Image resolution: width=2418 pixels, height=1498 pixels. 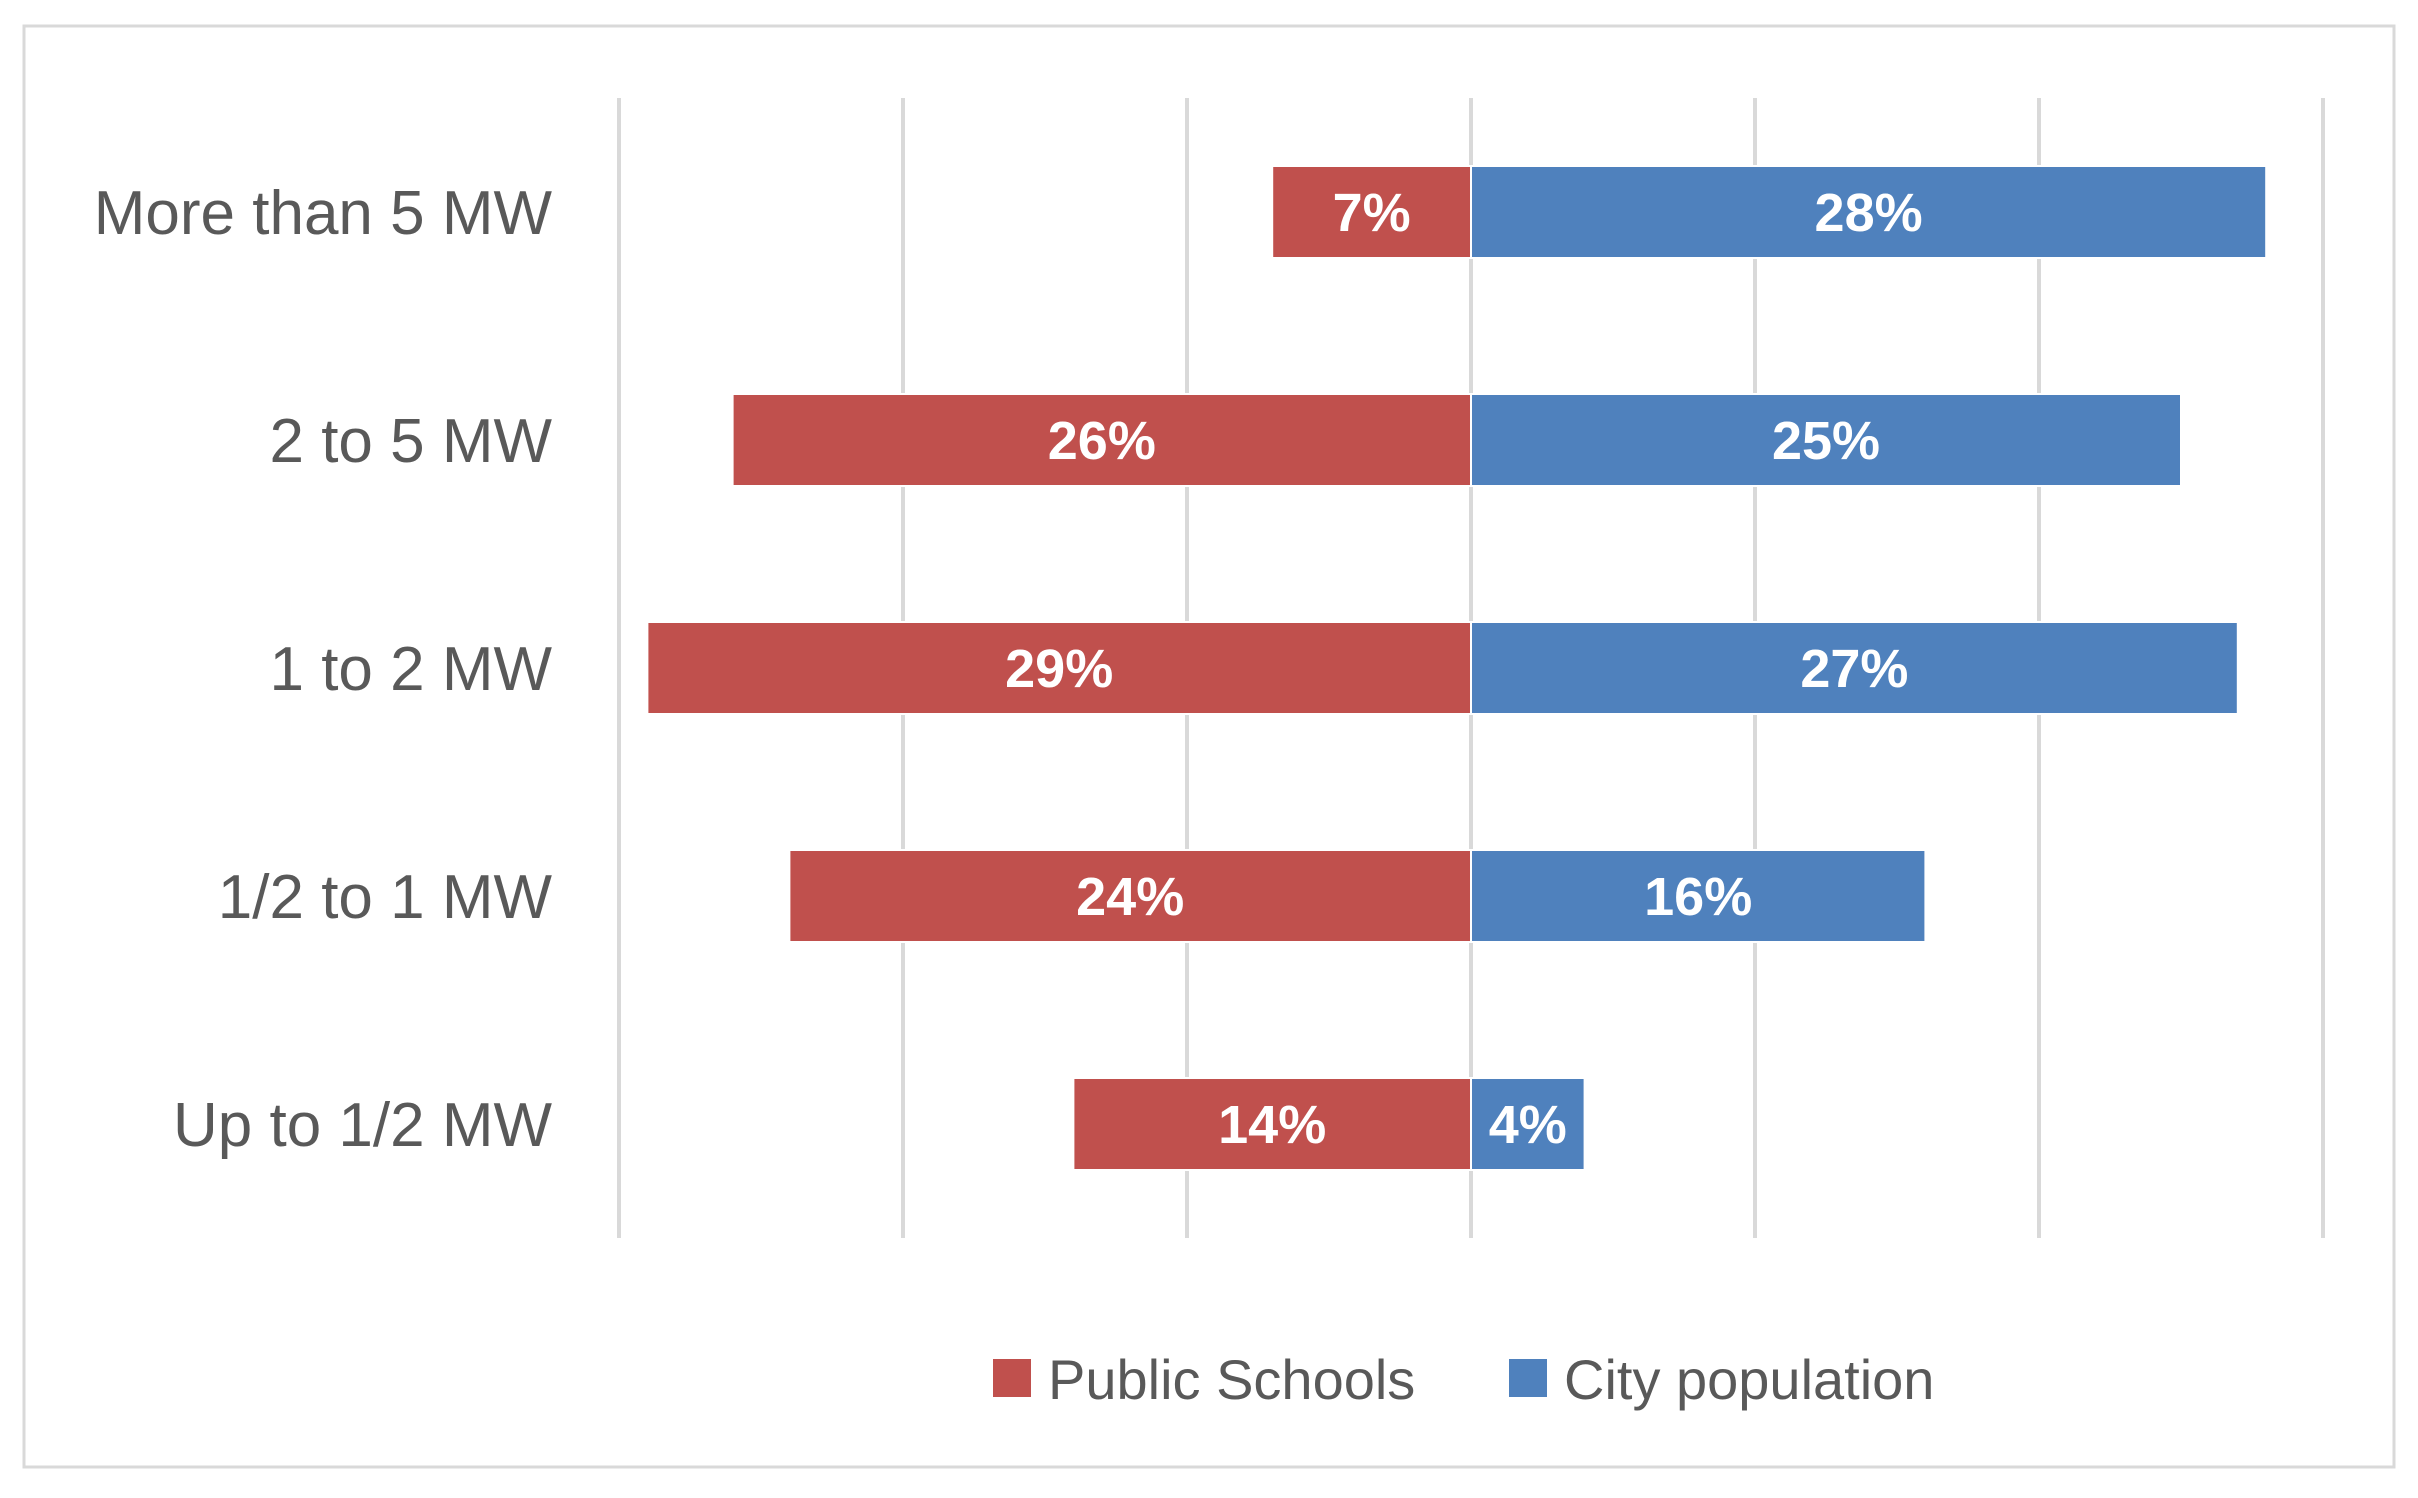 What do you see at coordinates (1012, 1378) in the screenshot?
I see `legend-swatch-public-schools` at bounding box center [1012, 1378].